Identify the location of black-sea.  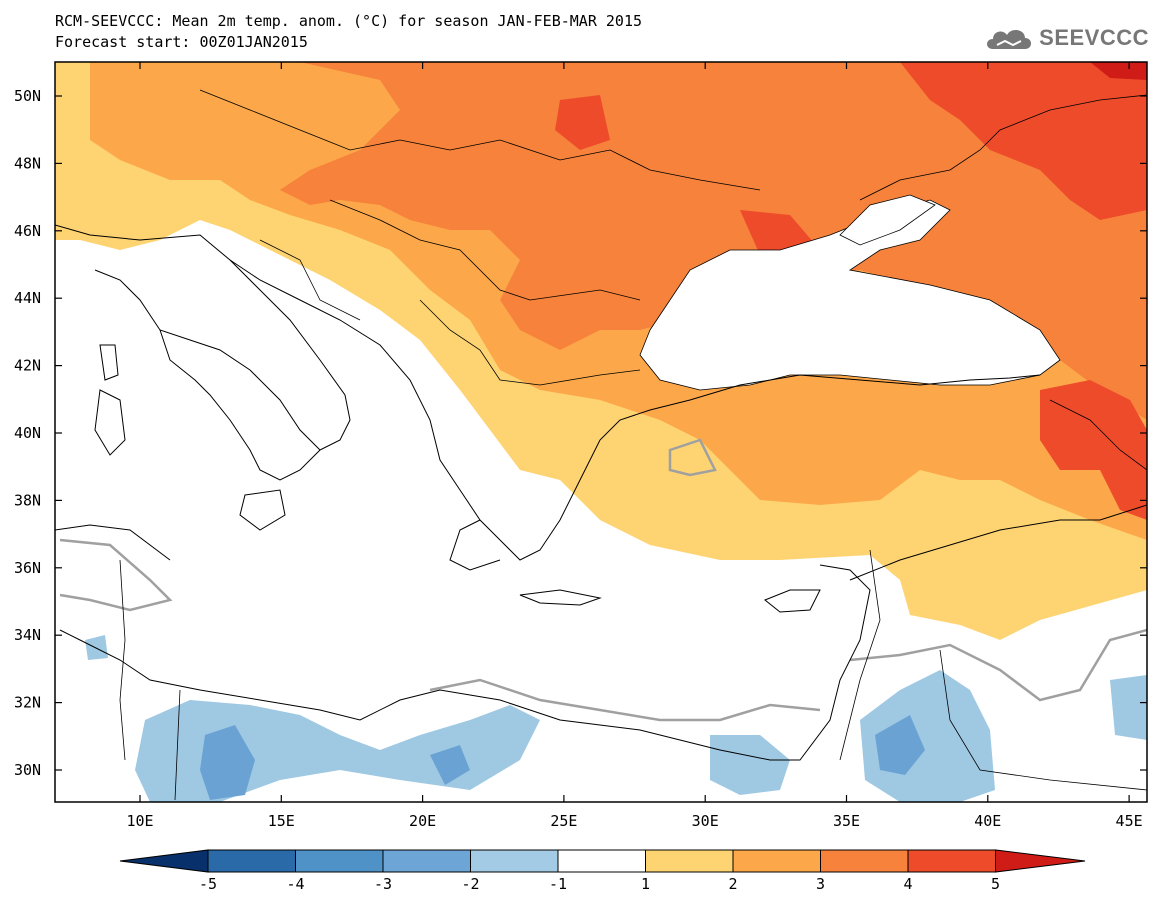
(850, 295).